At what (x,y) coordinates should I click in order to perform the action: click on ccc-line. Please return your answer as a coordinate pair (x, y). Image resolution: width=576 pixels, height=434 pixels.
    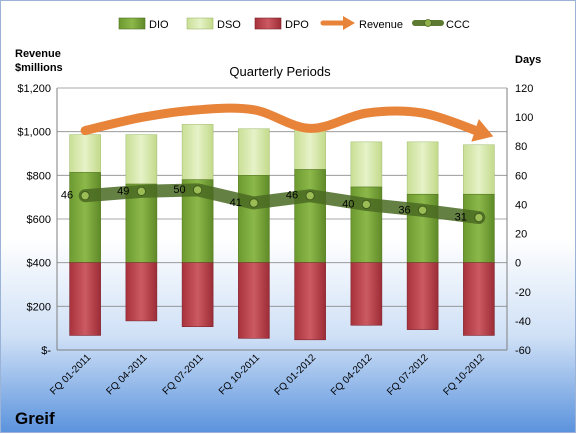
    Looking at the image, I should click on (282, 204).